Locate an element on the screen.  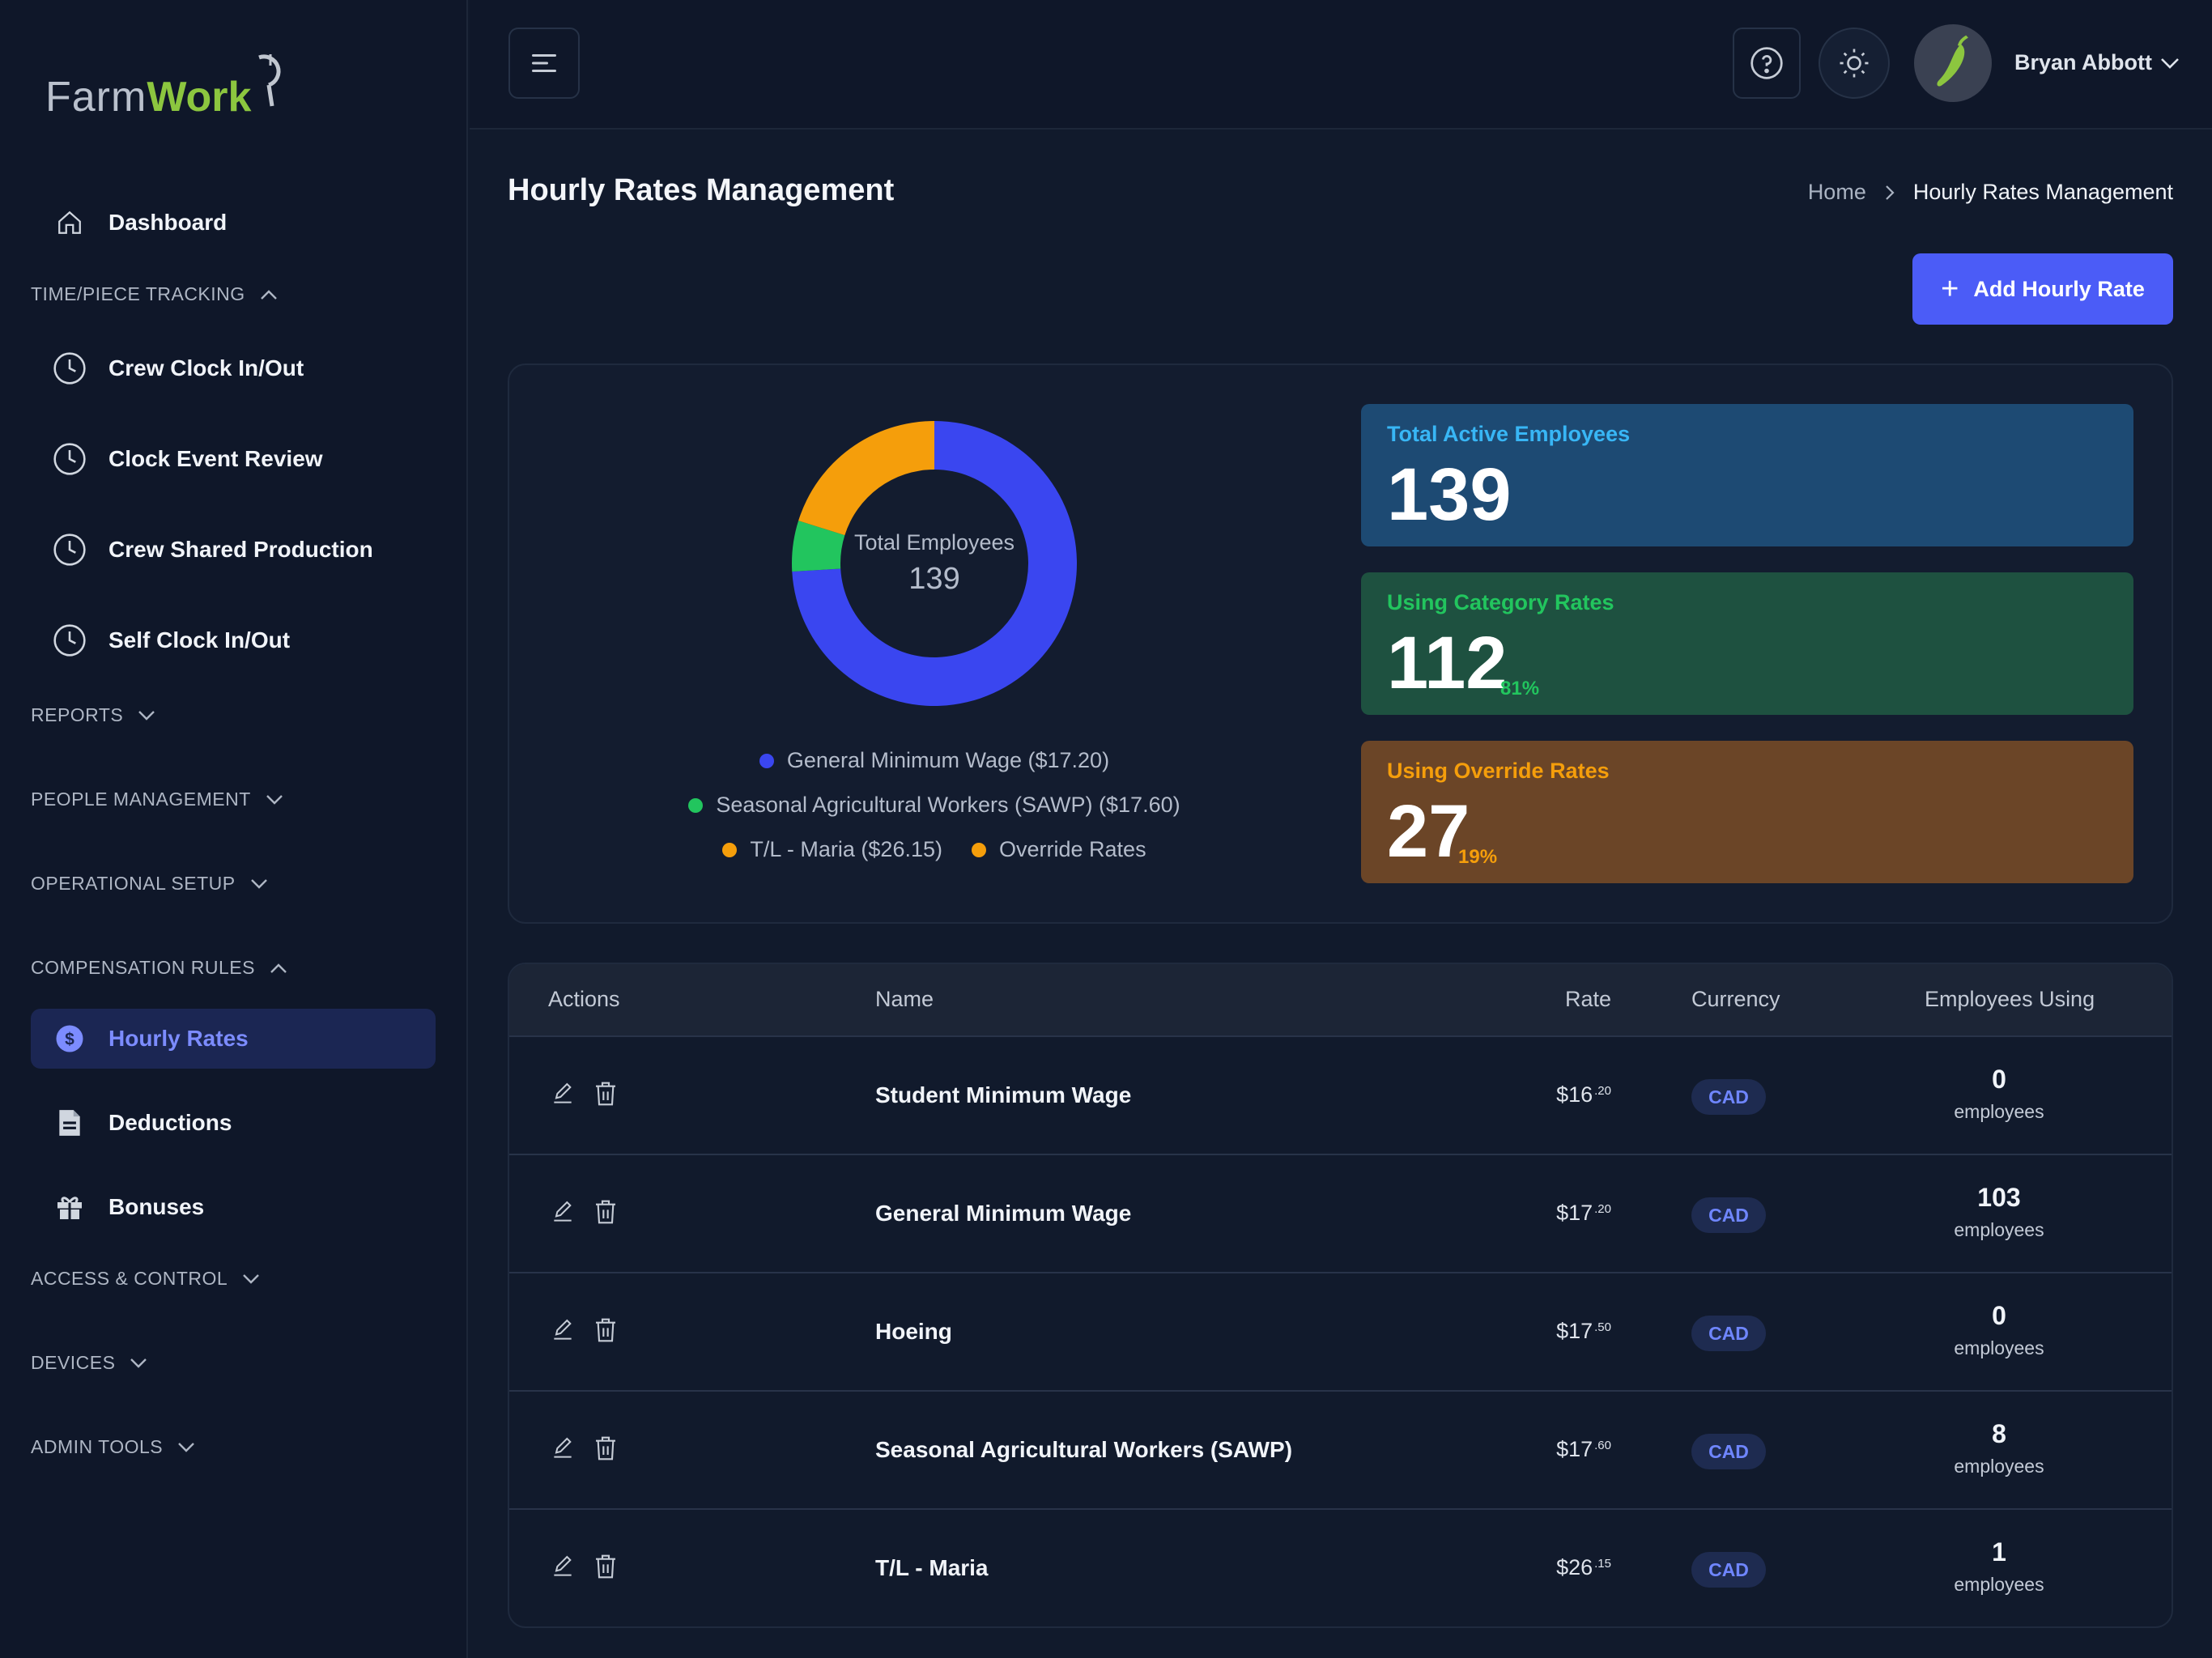
sidebar-item-crew-shared-production: Crew Shared Production is located at coordinates (234, 550).